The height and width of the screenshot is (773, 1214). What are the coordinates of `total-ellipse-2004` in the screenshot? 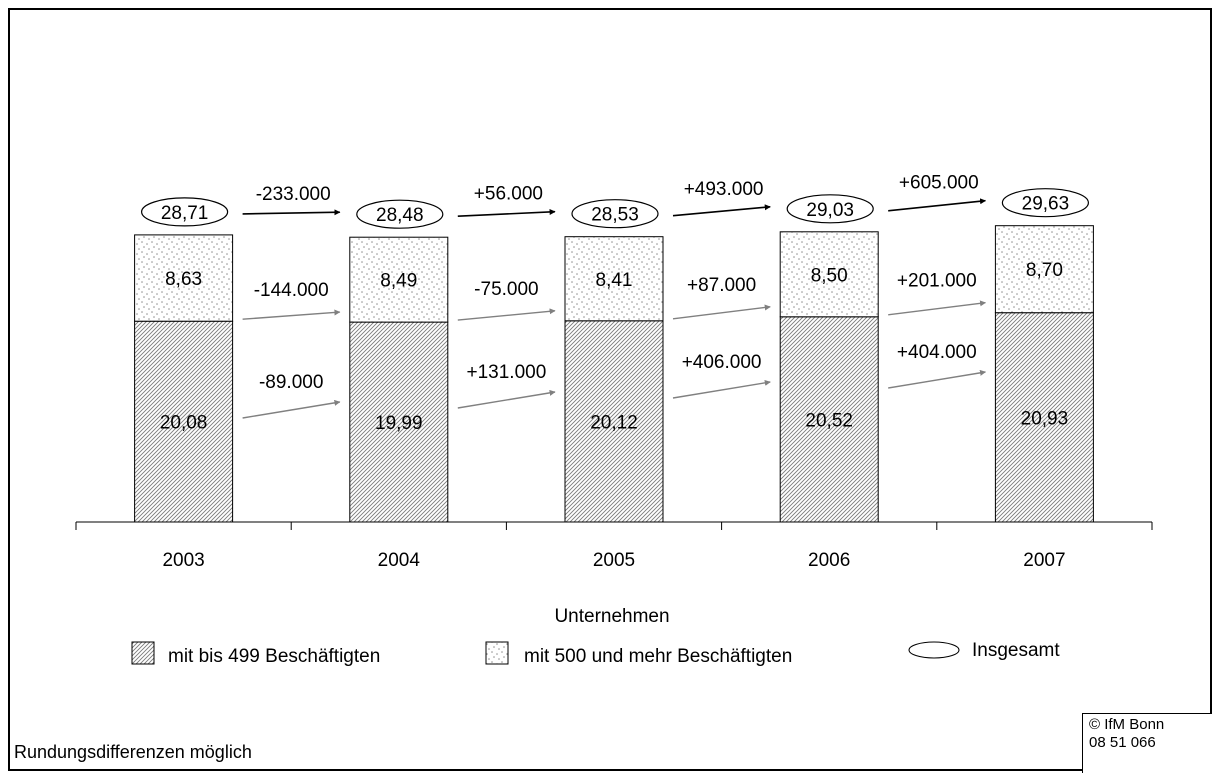 It's located at (400, 214).